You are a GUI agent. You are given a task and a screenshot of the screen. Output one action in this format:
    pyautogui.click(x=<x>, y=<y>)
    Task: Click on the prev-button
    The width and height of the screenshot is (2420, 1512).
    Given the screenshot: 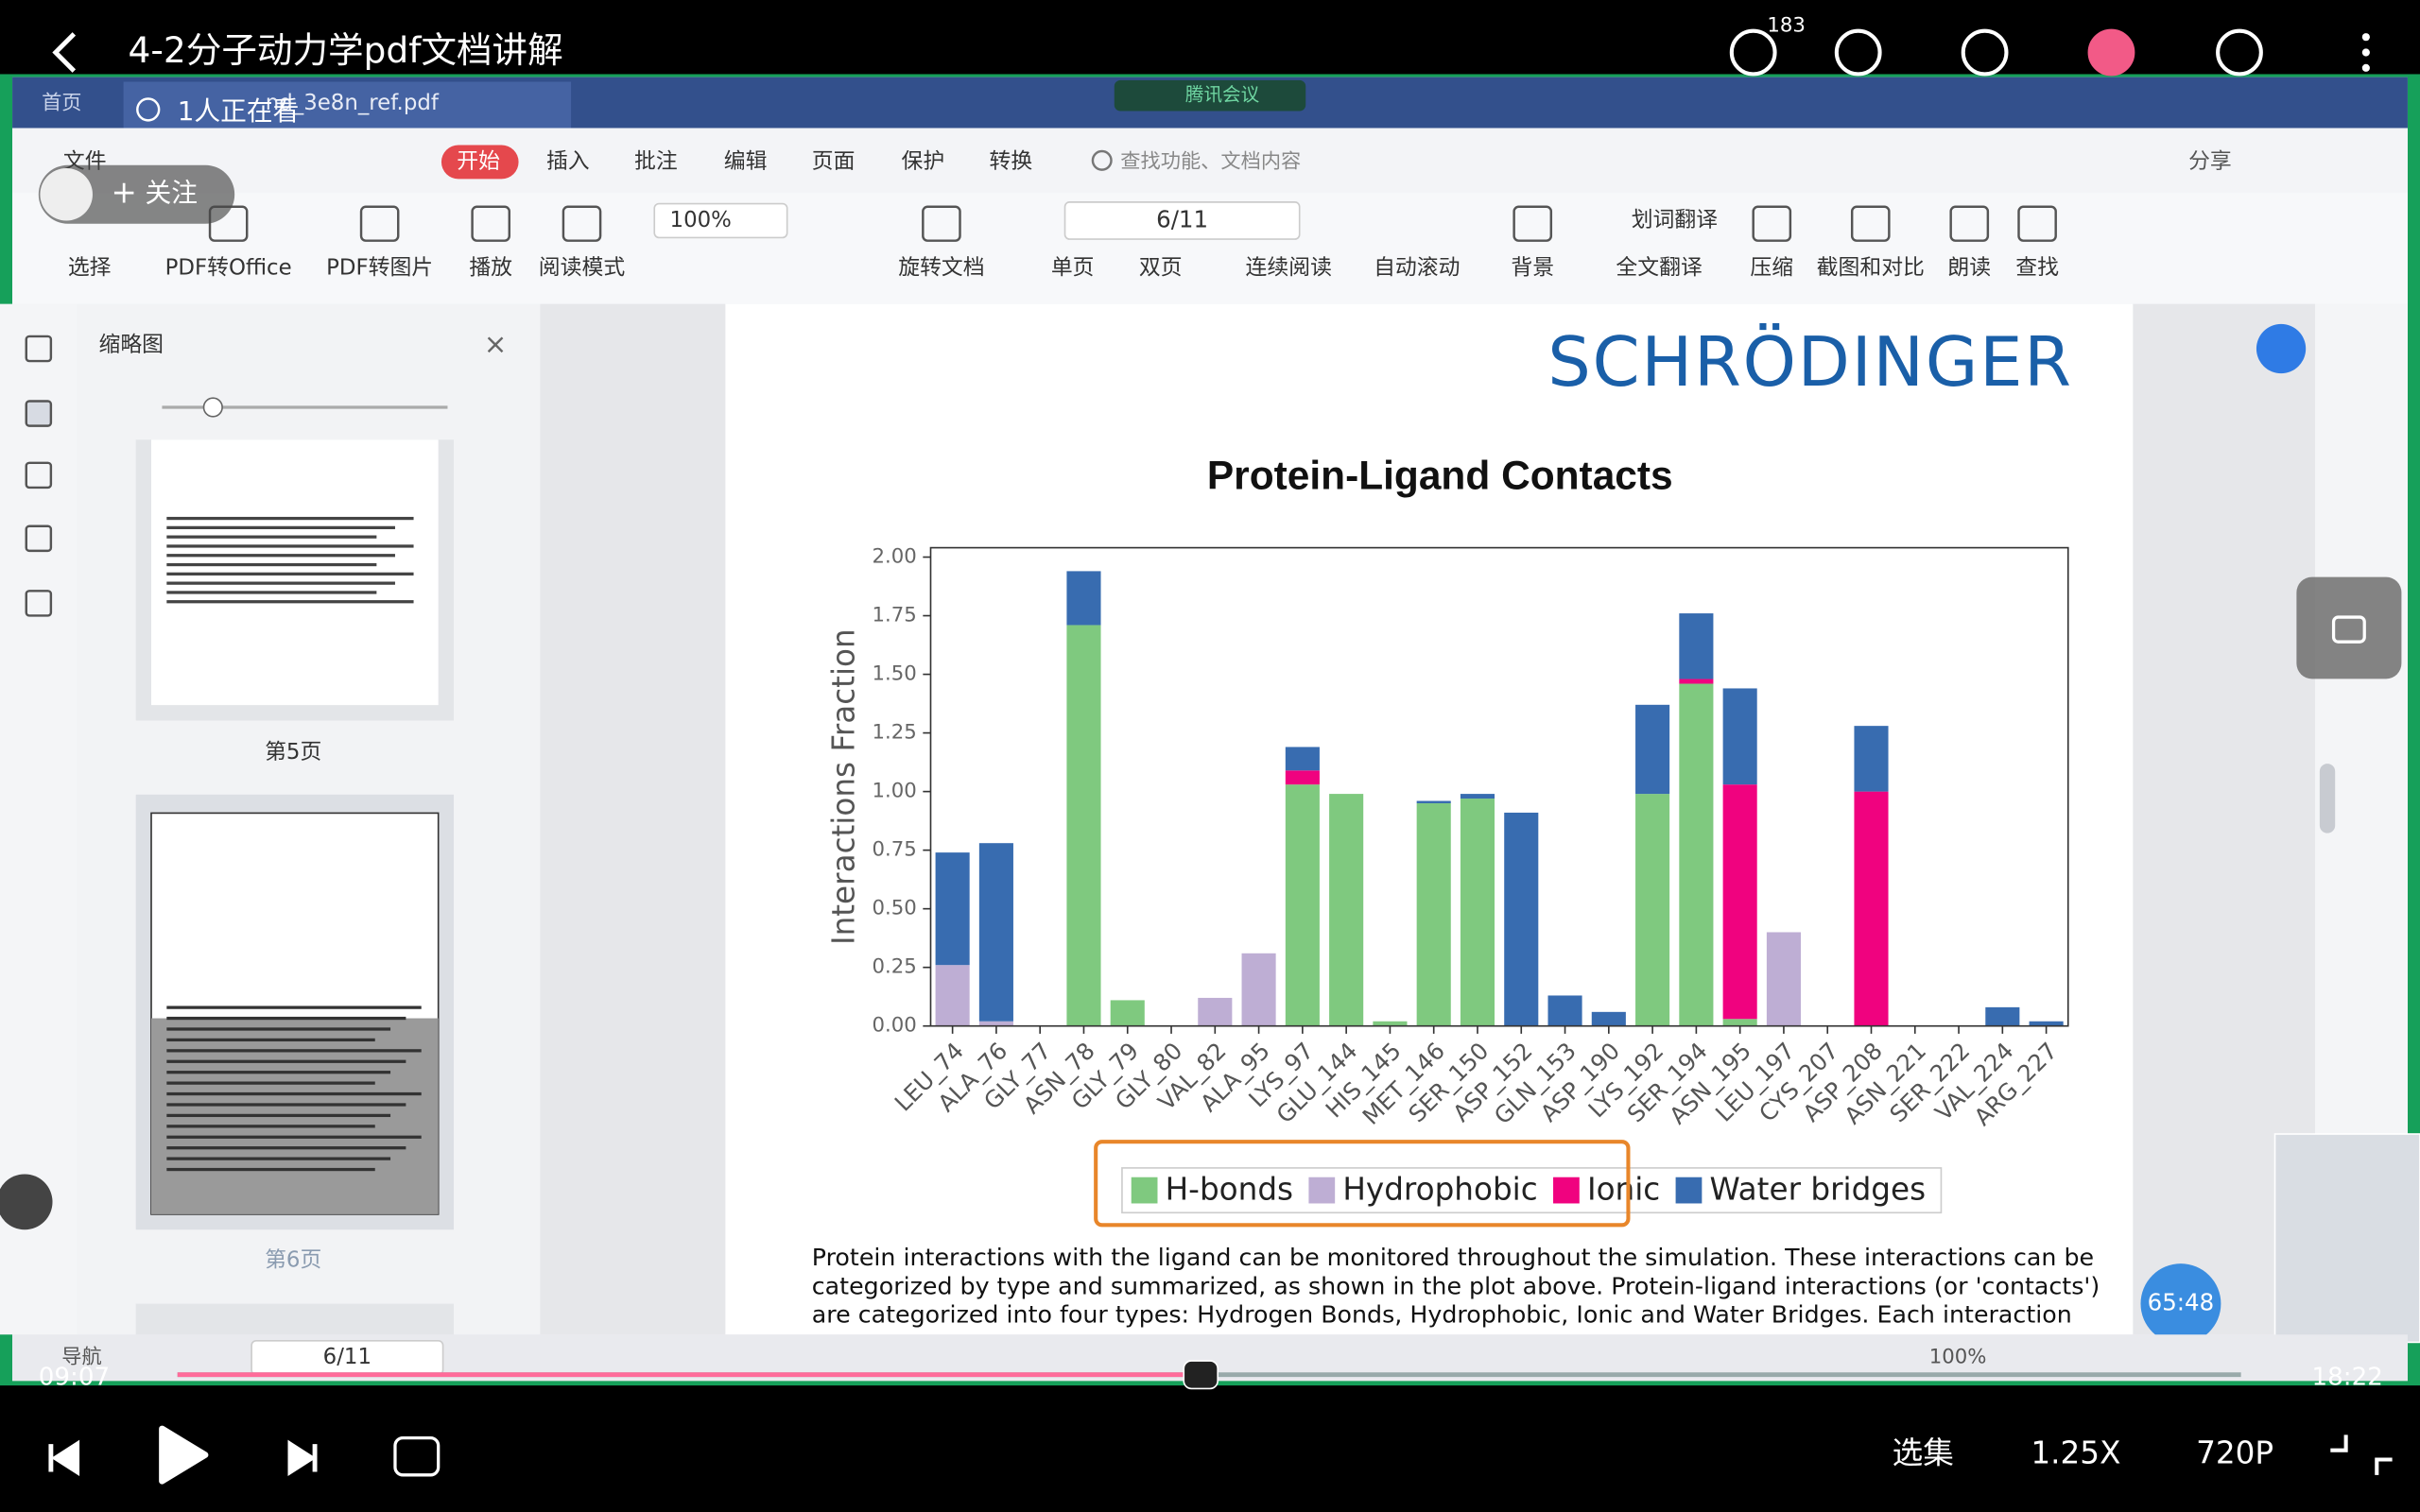 What is the action you would take?
    pyautogui.click(x=64, y=1458)
    